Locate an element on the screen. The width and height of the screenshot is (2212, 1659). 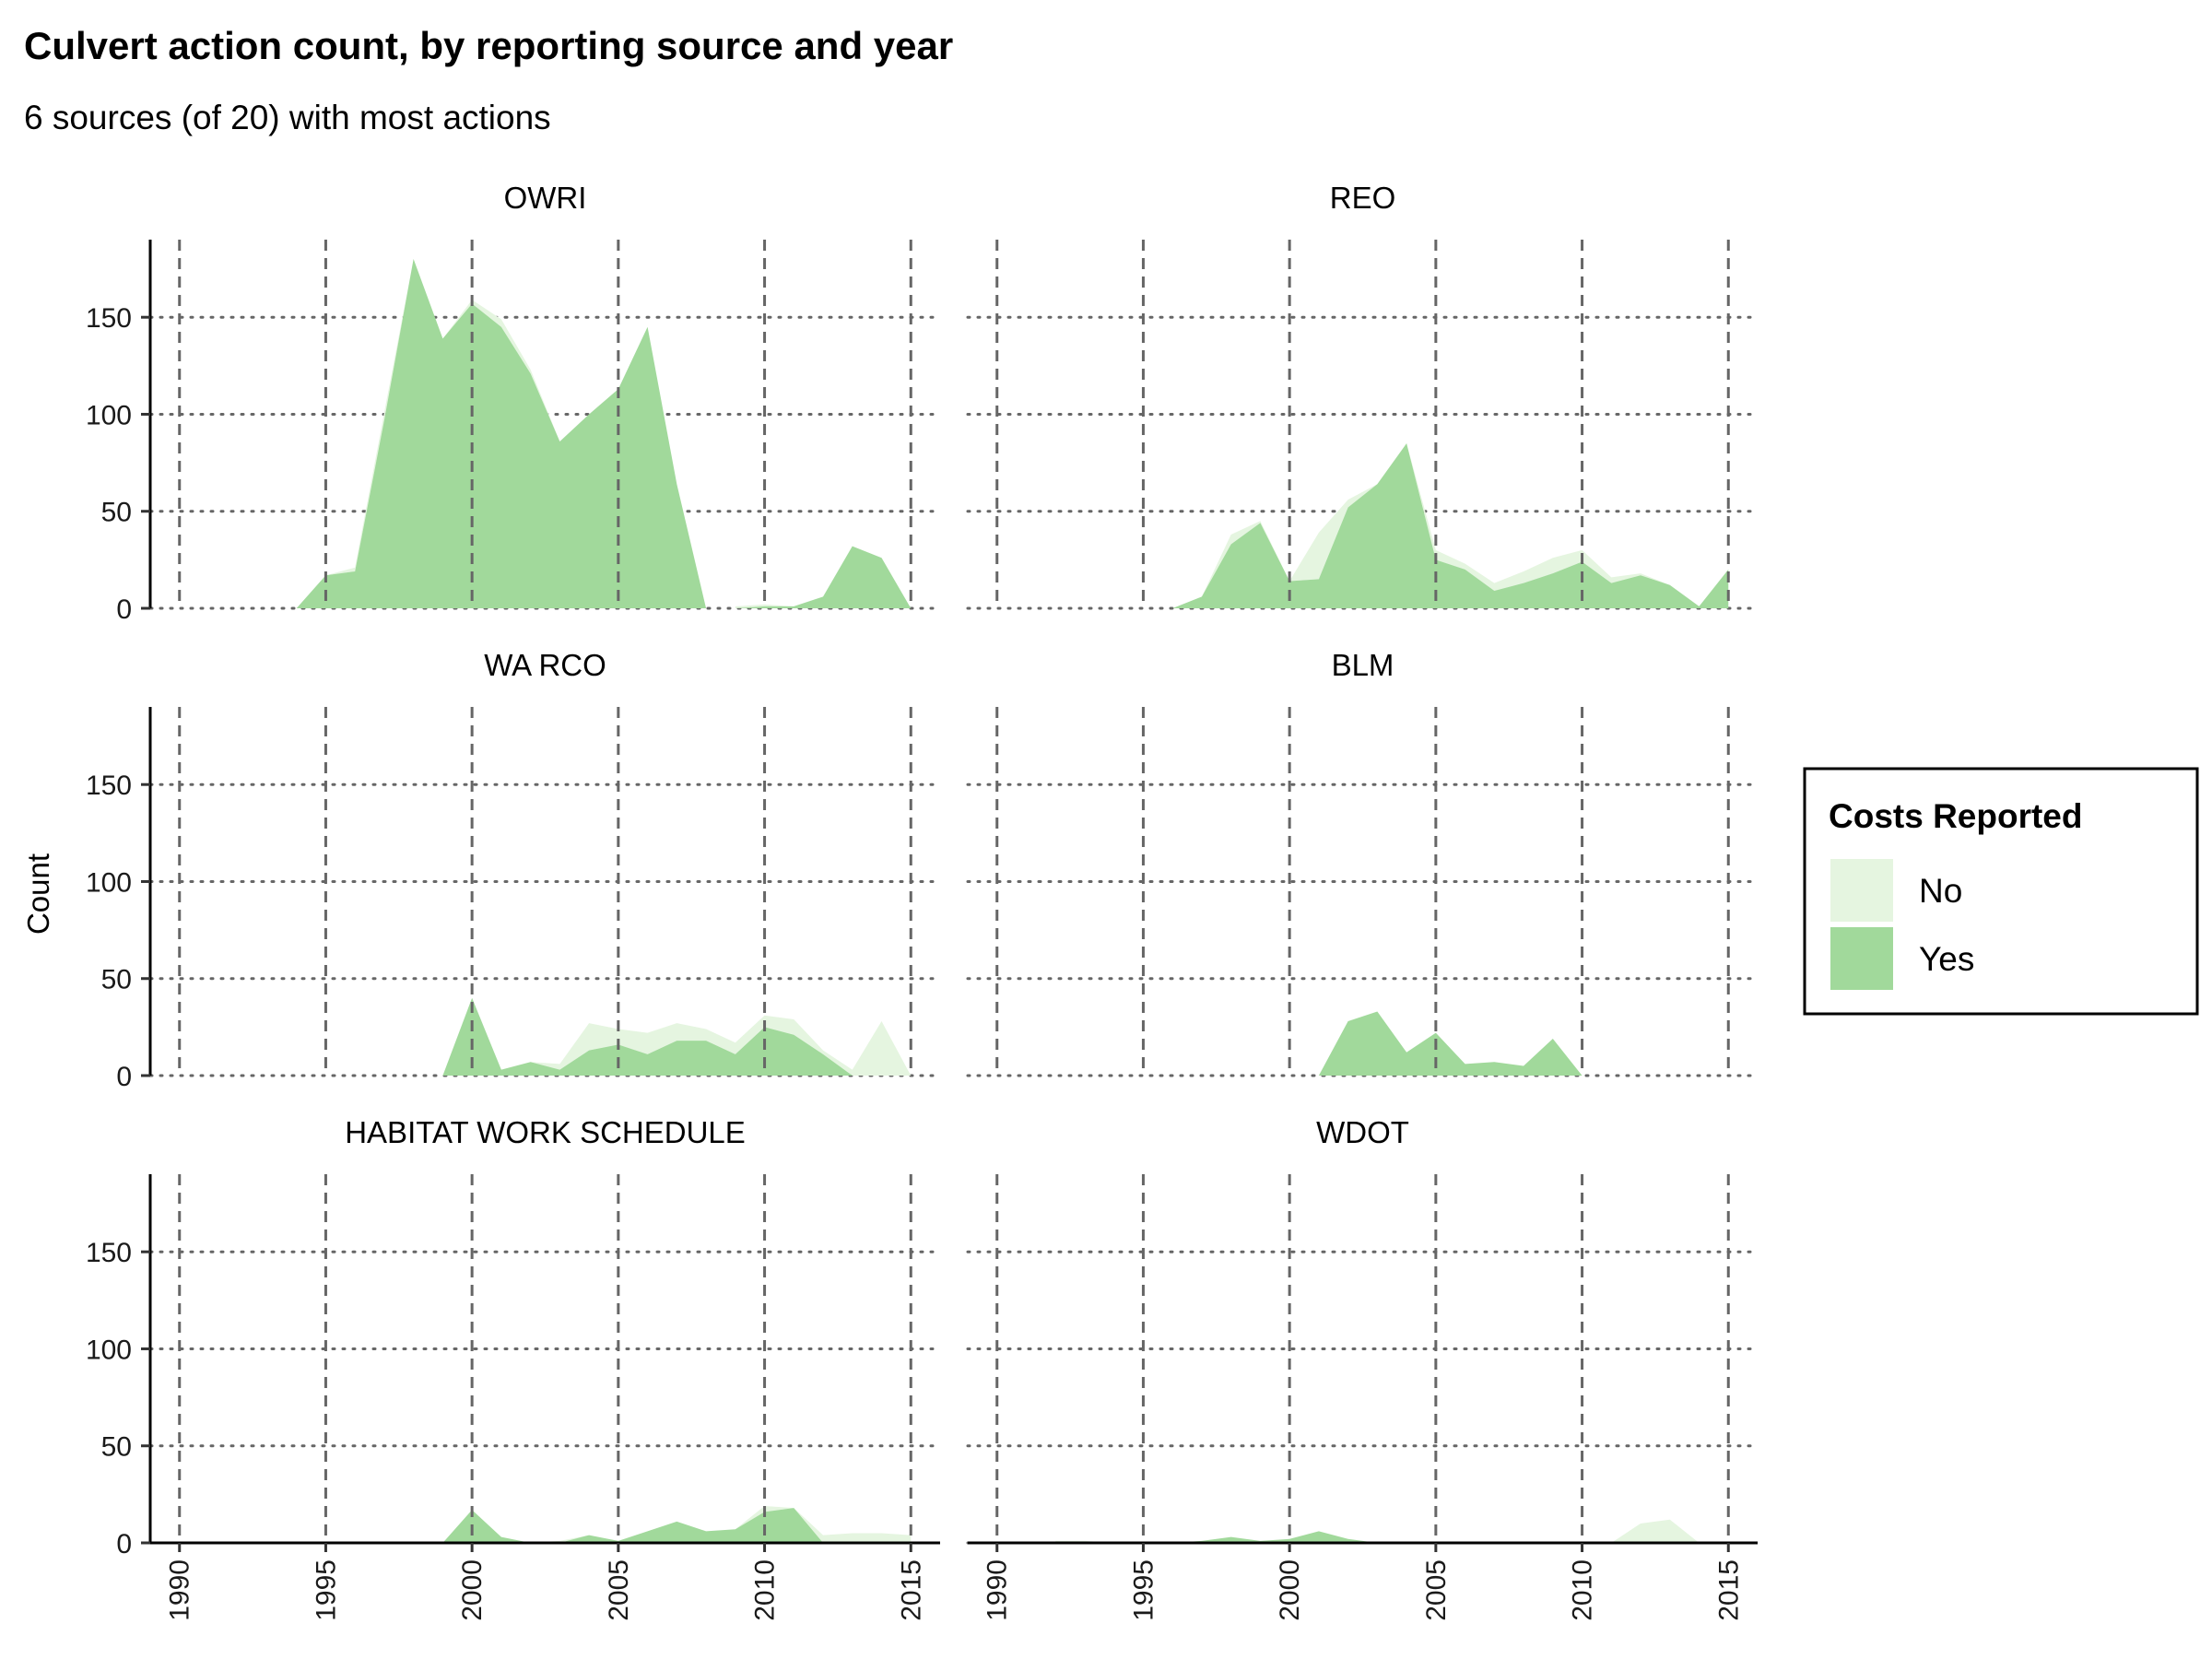
chart-subtitle: 6 sources (of 20) with most actions is located at coordinates (287, 117).